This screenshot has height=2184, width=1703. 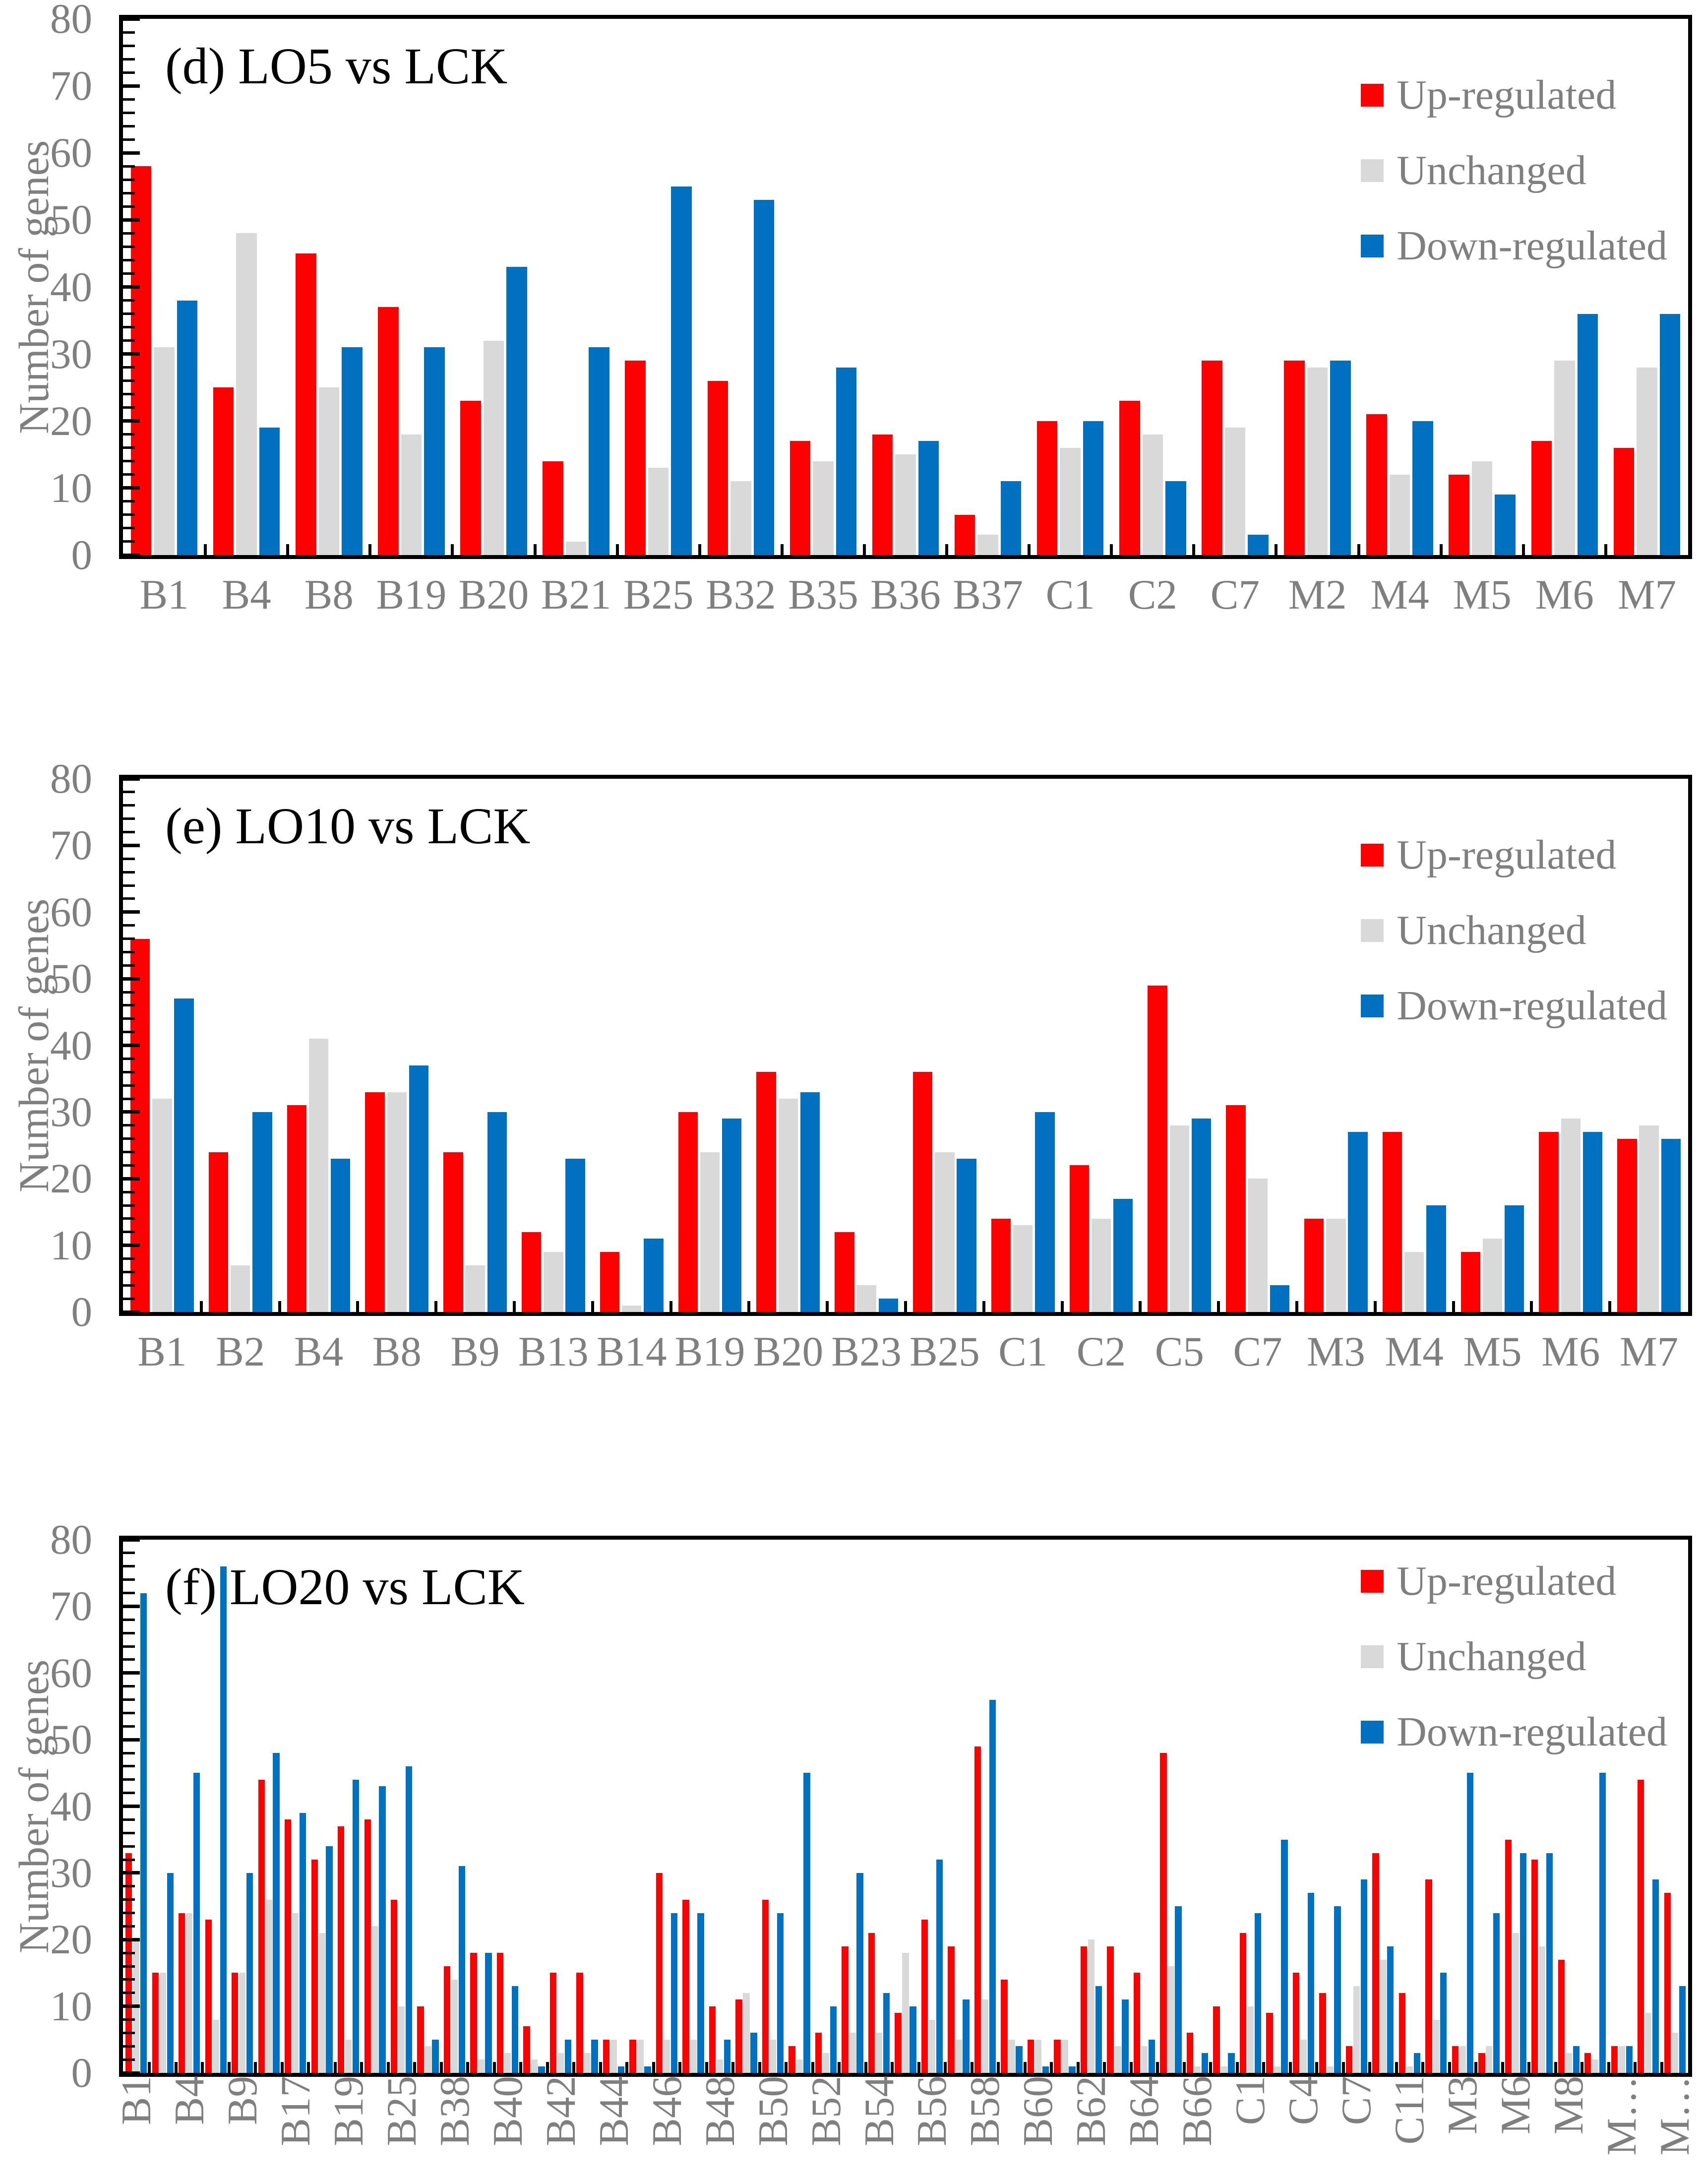 What do you see at coordinates (709, 1351) in the screenshot?
I see `x-tick-label: B19` at bounding box center [709, 1351].